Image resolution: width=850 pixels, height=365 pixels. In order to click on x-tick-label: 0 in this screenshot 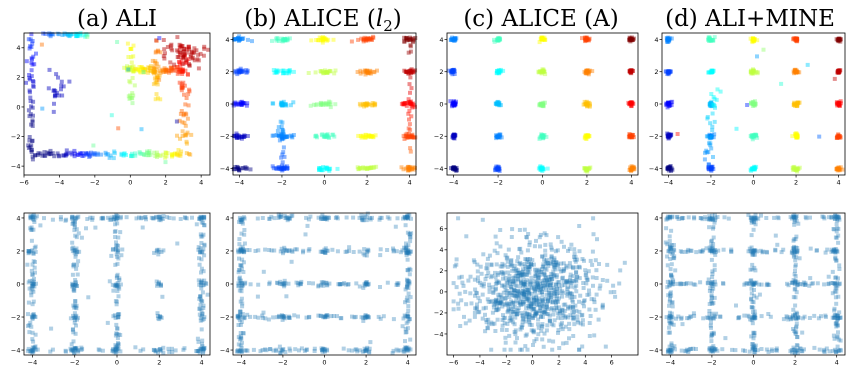, I will do `click(117, 362)`.